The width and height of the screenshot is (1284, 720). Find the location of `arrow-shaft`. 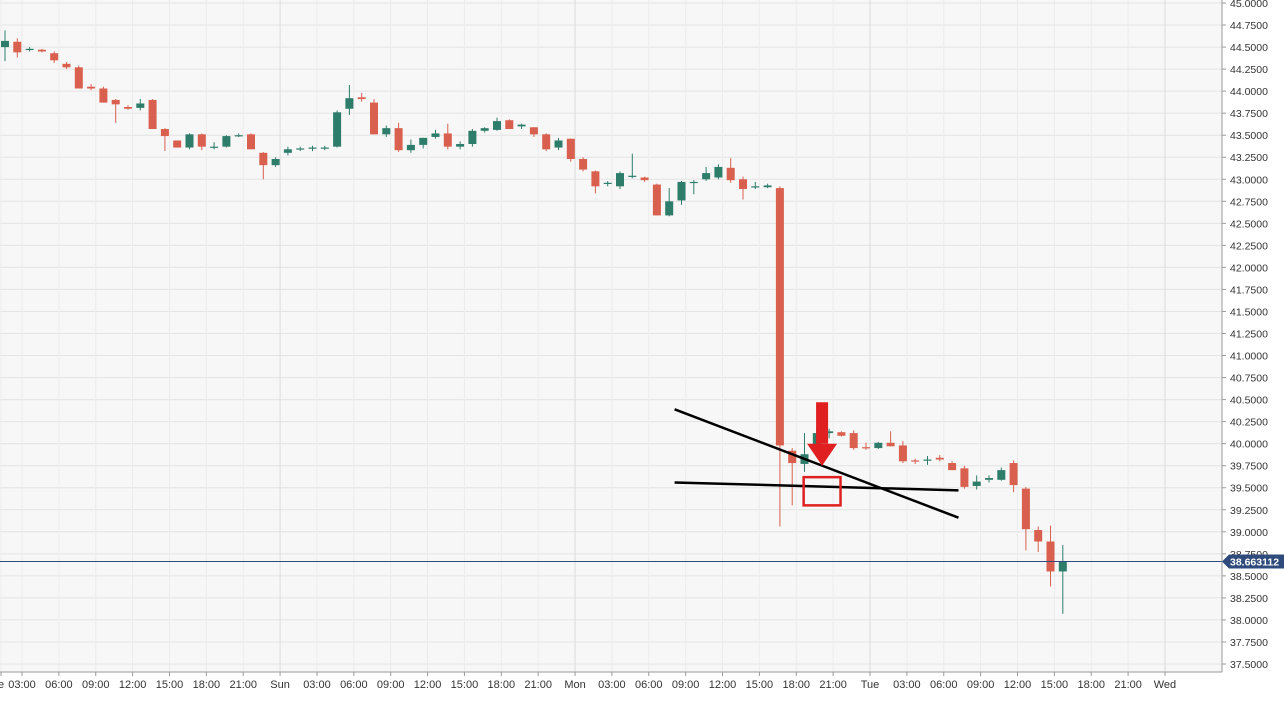

arrow-shaft is located at coordinates (822, 423).